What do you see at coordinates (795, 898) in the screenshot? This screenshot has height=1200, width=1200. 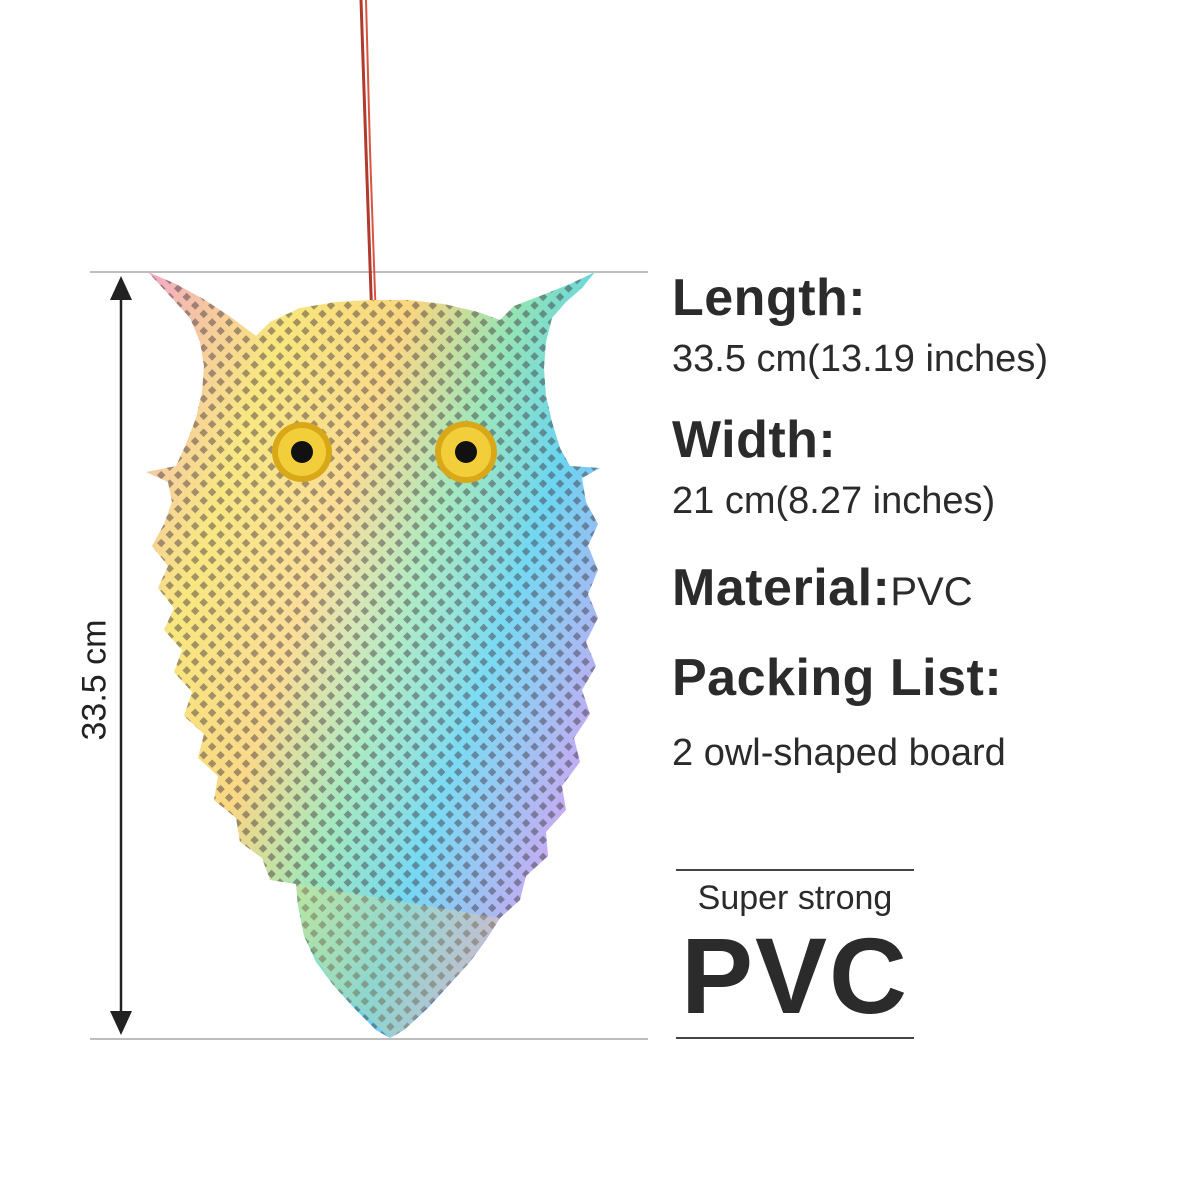 I see `badge-caption: Super strong` at bounding box center [795, 898].